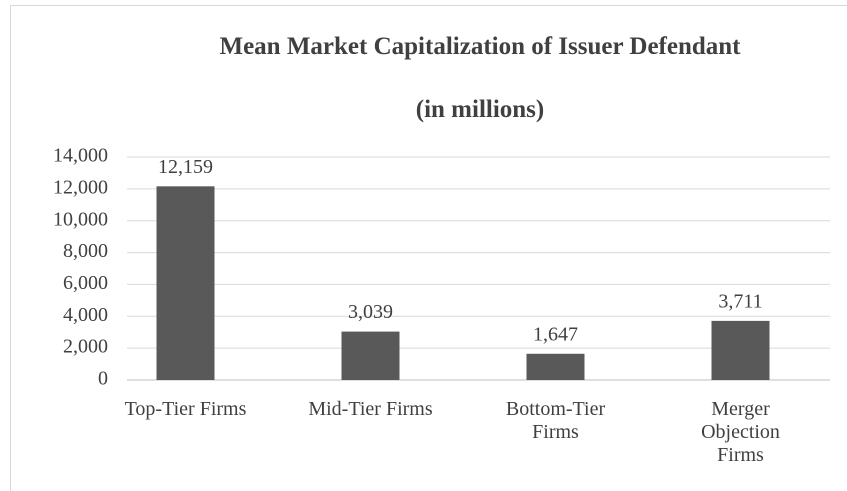 Image resolution: width=847 pixels, height=491 pixels. Describe the element at coordinates (185, 167) in the screenshot. I see `data-label: 12,159` at that location.